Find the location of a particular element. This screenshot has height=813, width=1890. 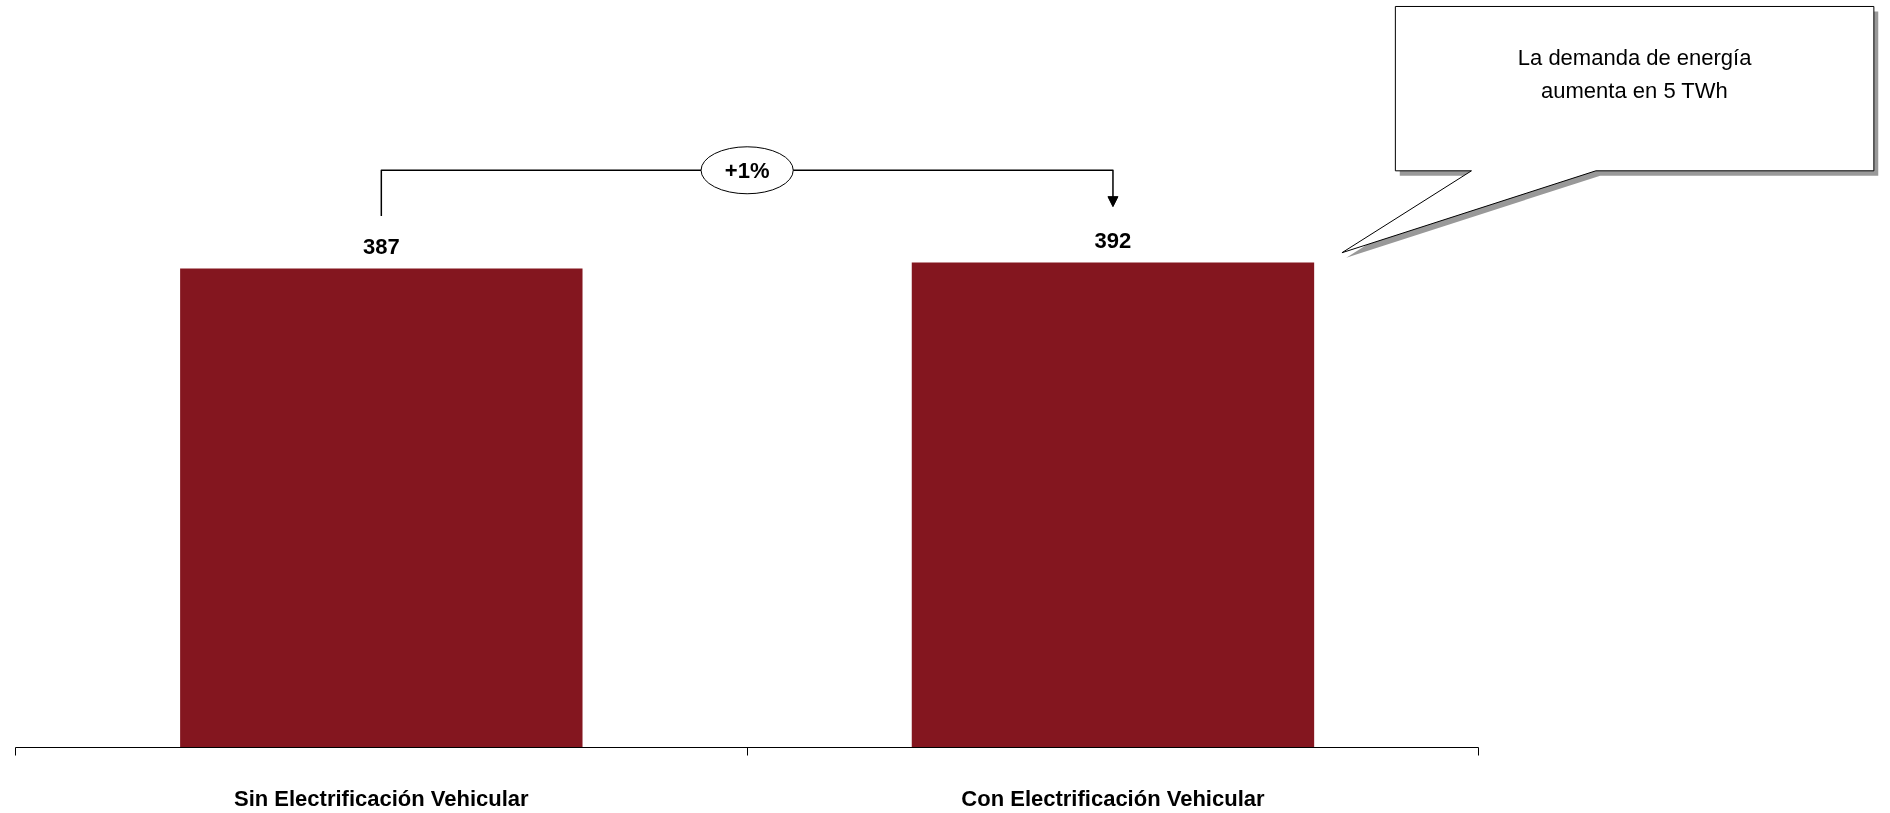

data-label: 387 is located at coordinates (381, 247).